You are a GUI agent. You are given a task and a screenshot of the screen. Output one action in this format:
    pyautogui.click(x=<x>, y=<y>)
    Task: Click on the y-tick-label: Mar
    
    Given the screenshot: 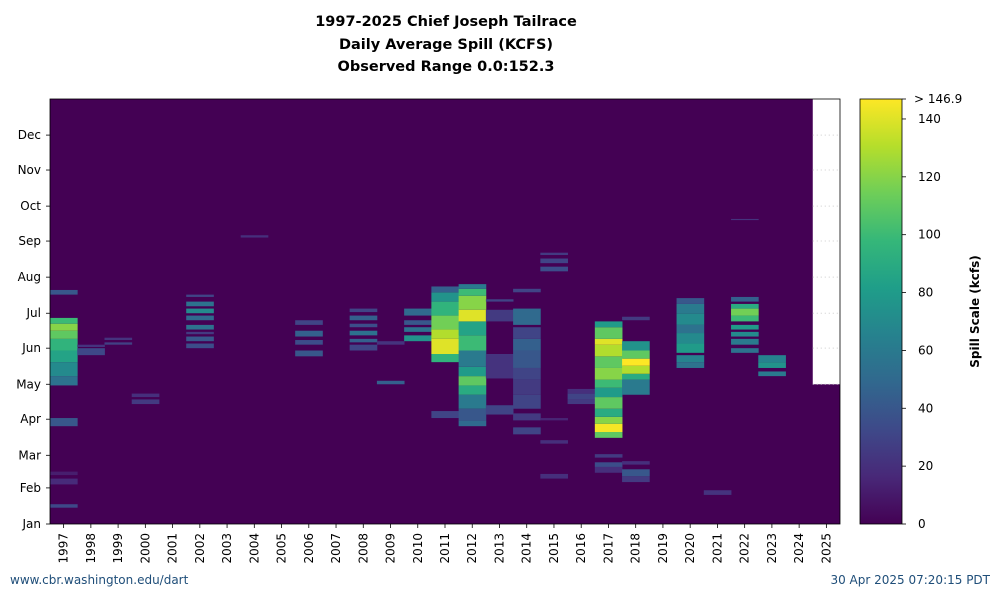 What is the action you would take?
    pyautogui.click(x=29, y=455)
    